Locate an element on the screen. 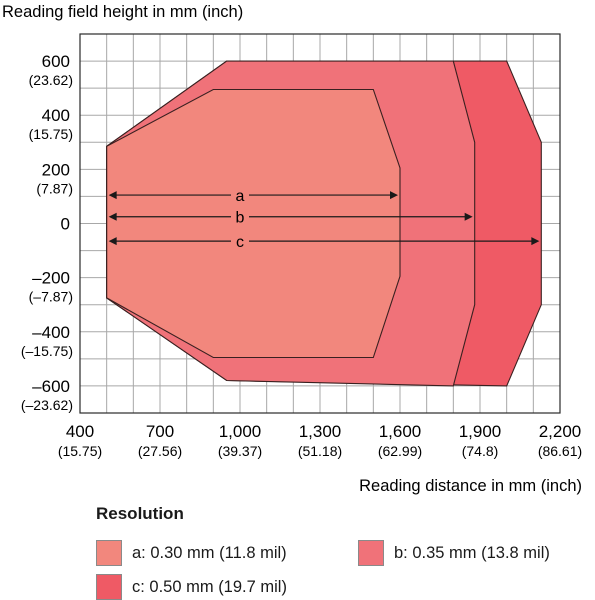 The height and width of the screenshot is (600, 595). arrow-a: a is located at coordinates (253, 196).